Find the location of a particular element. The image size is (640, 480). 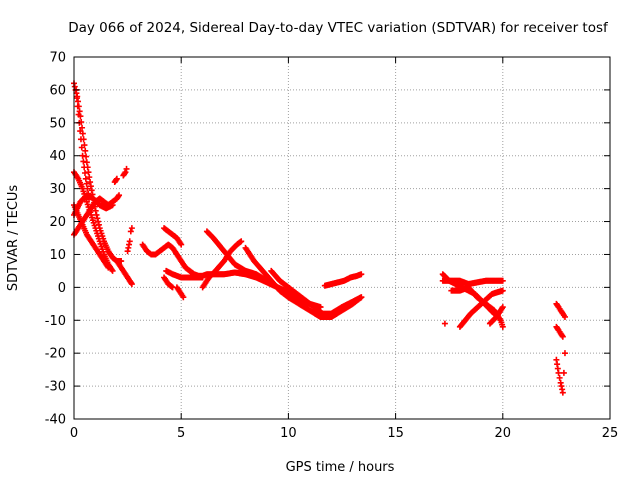

y-tick-label: -20 is located at coordinates (55, 354).